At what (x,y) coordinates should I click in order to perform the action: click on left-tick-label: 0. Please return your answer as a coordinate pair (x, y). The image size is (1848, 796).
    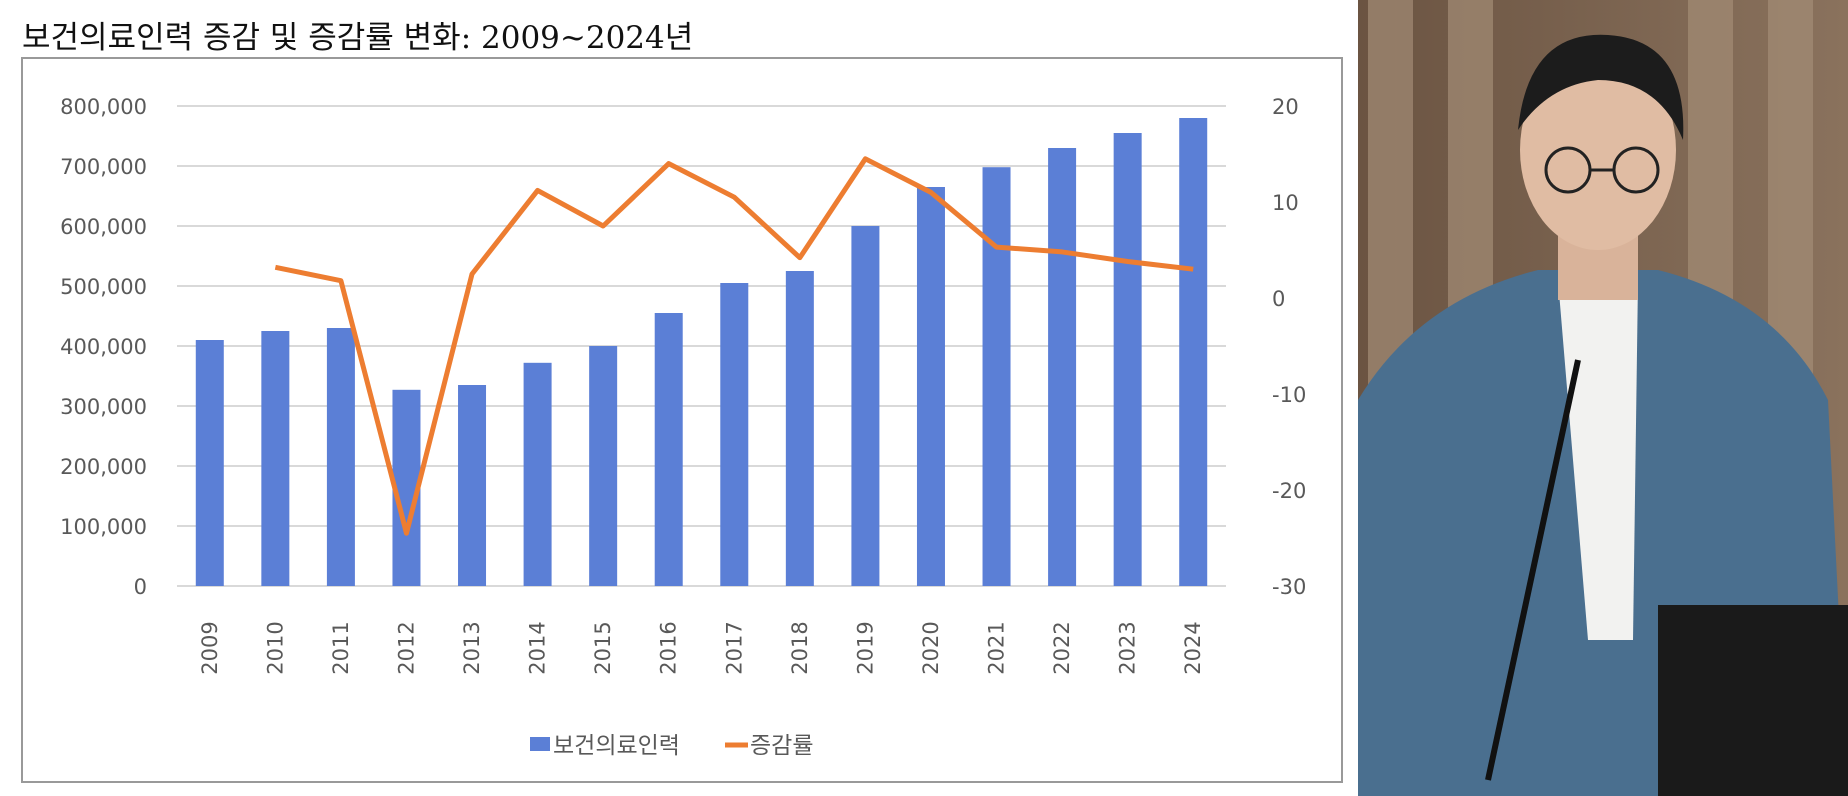
    Looking at the image, I should click on (140, 587).